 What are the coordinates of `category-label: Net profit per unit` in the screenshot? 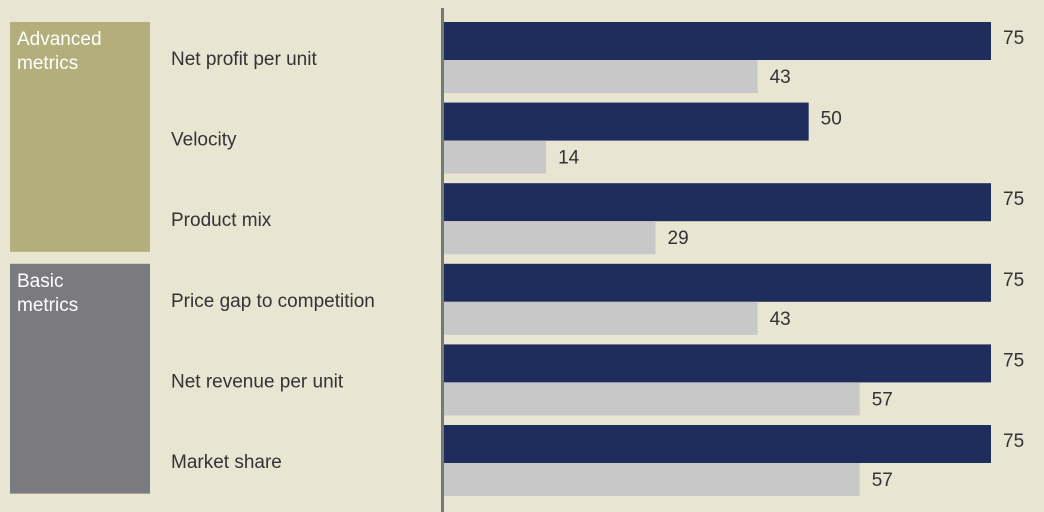 It's located at (244, 59).